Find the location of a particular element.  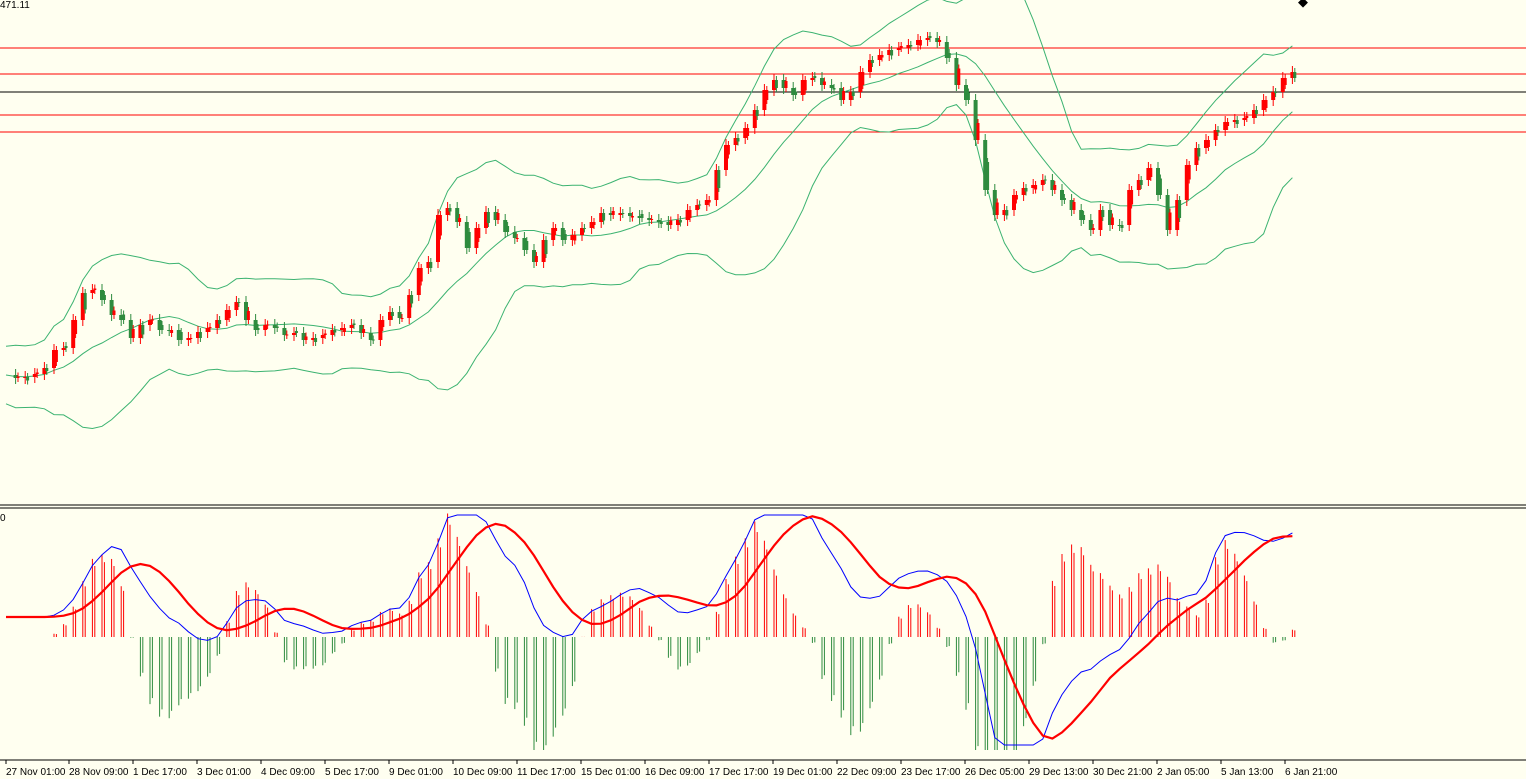

time-label: 6 Jan 21:00 is located at coordinates (1311, 772).